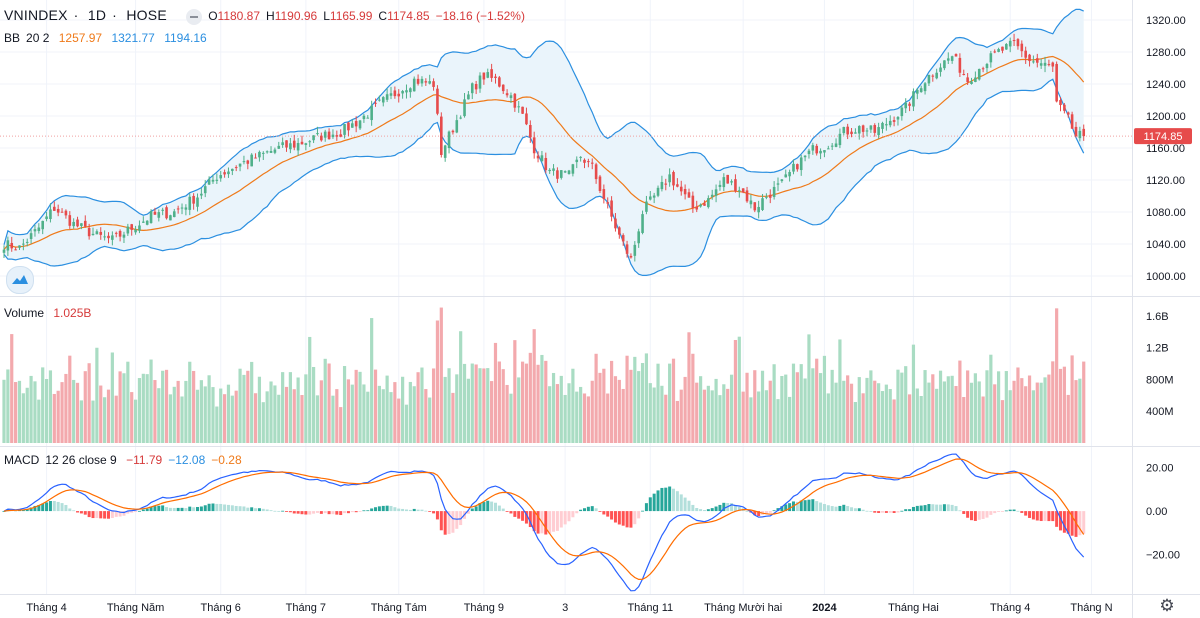 The image size is (1200, 618). Describe the element at coordinates (133, 38) in the screenshot. I see `bb-upper-value: 1321.77` at that location.